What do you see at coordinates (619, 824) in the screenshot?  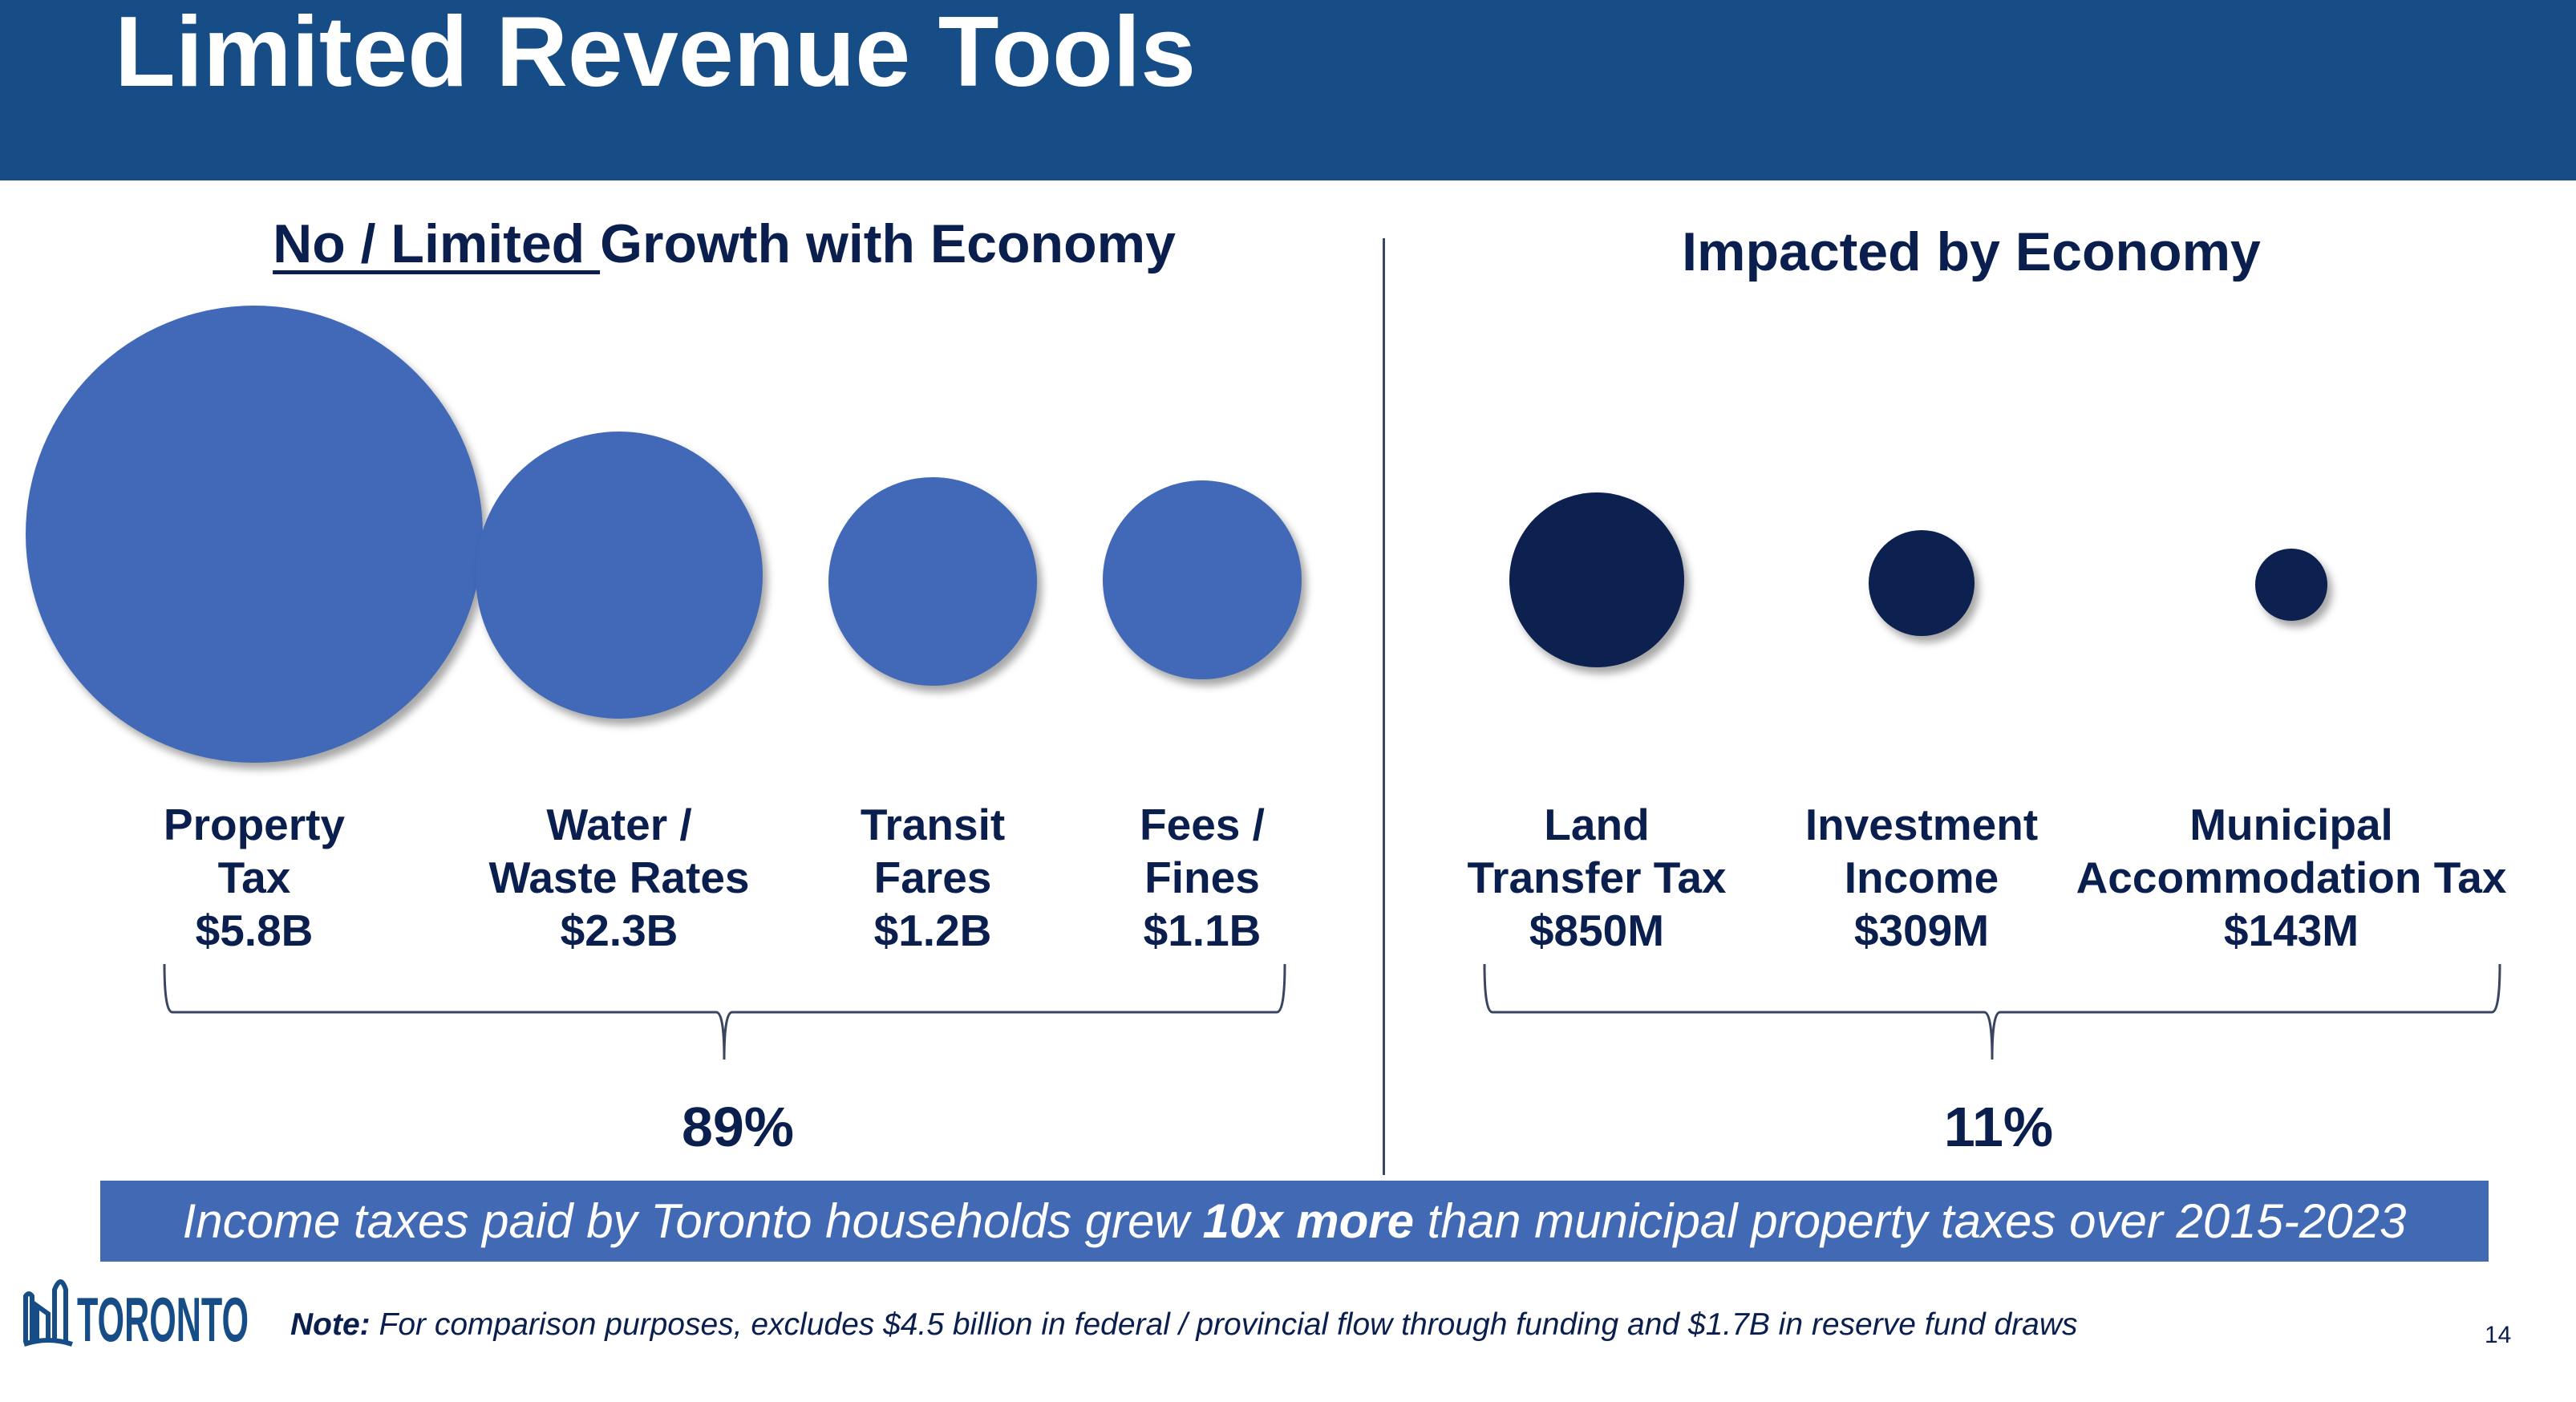 I see `revenue-label-line: Water /` at bounding box center [619, 824].